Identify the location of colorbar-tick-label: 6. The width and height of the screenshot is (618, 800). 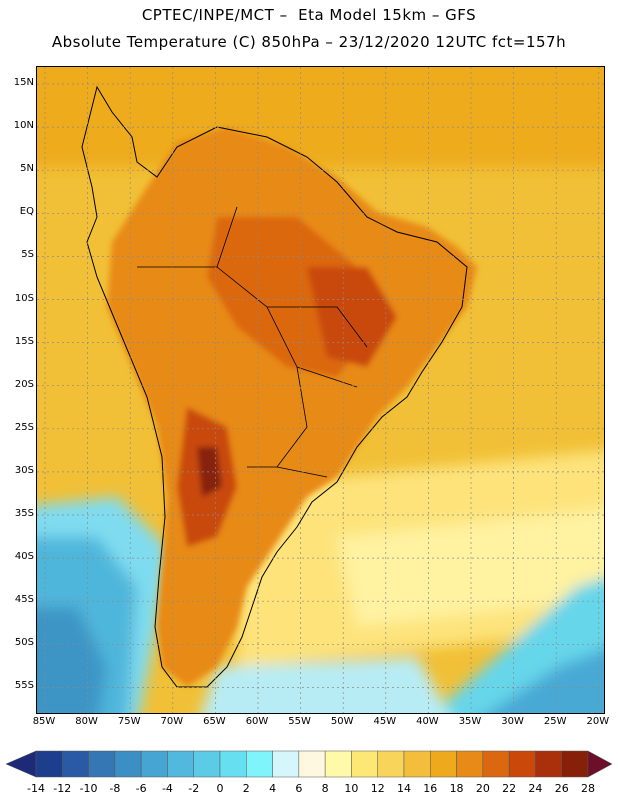
(299, 788).